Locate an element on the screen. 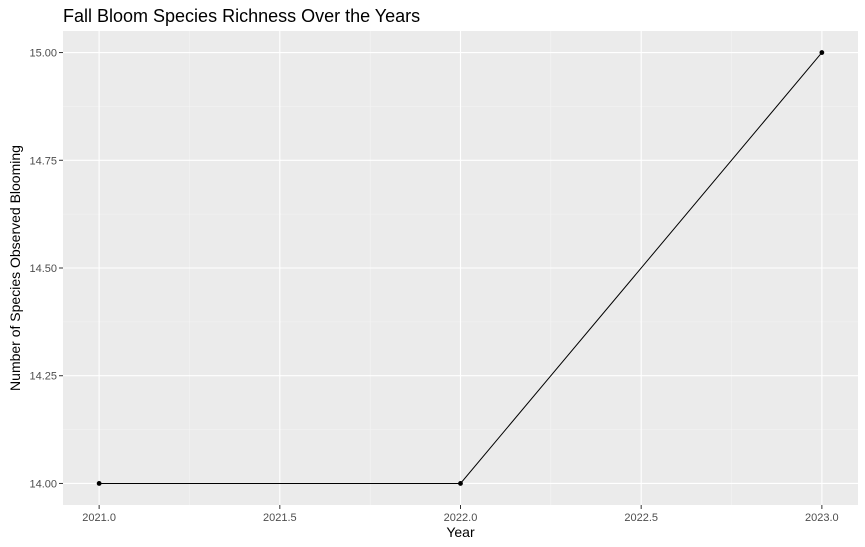 The image size is (865, 547). x-tick-label: 2022.0 is located at coordinates (461, 518).